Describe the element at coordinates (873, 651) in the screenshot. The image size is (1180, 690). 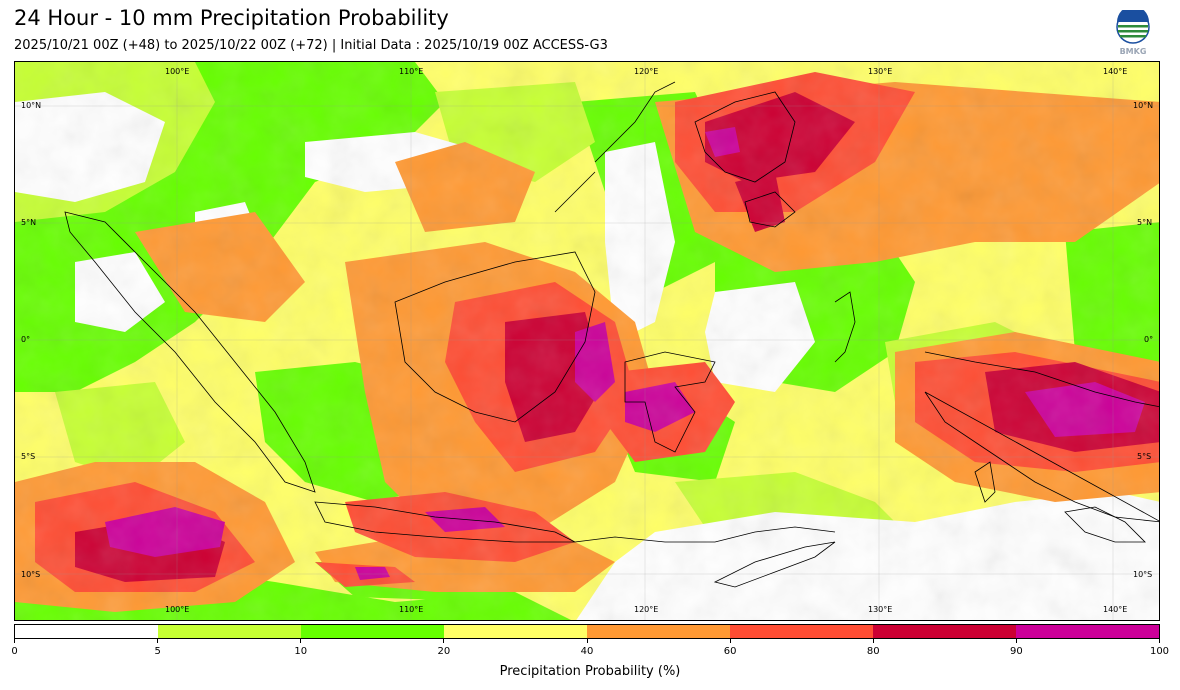
I see `colorbar-tick-label-80: 80` at that location.